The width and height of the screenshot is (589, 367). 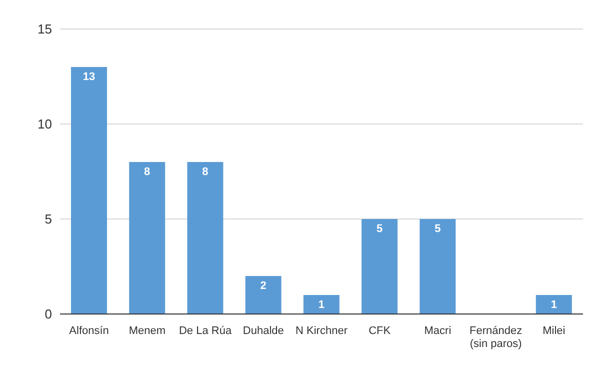 I want to click on x-tick-label: Menem, so click(x=147, y=331).